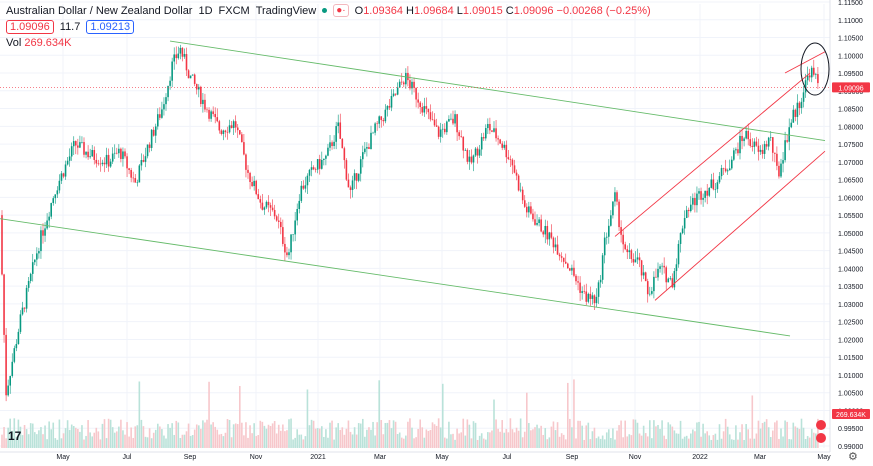 This screenshot has width=873, height=466. Describe the element at coordinates (99, 10) in the screenshot. I see `symbol-title: Australian Dollar / New Zealand Dollar` at that location.